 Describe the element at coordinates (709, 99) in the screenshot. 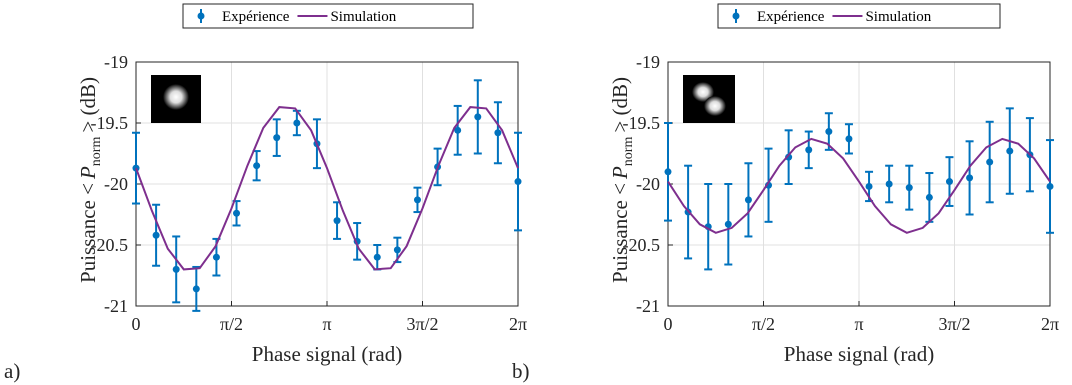

I see `thumbnail-b` at that location.